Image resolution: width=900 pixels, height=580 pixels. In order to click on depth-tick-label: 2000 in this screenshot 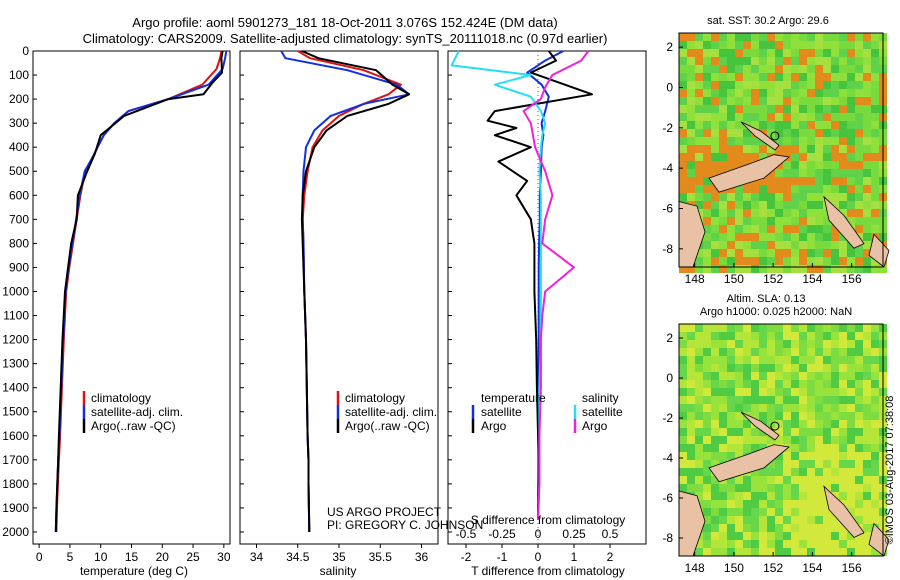, I will do `click(15, 532)`.